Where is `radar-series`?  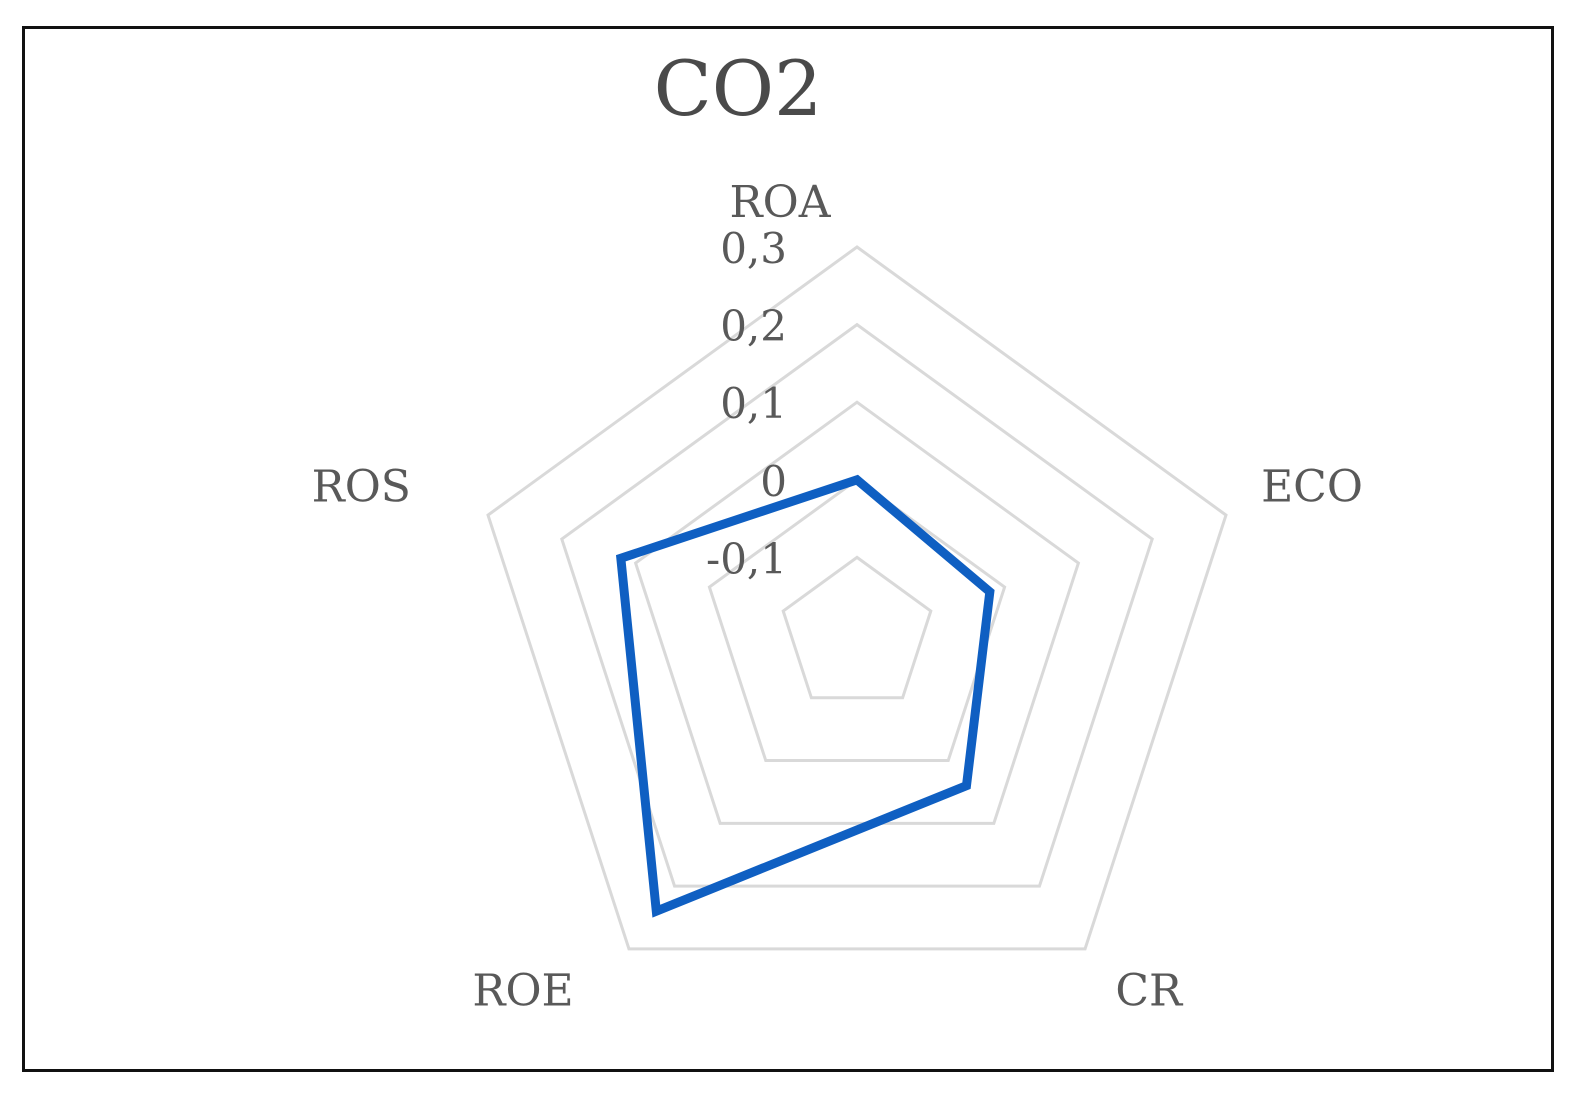 radar-series is located at coordinates (805, 696).